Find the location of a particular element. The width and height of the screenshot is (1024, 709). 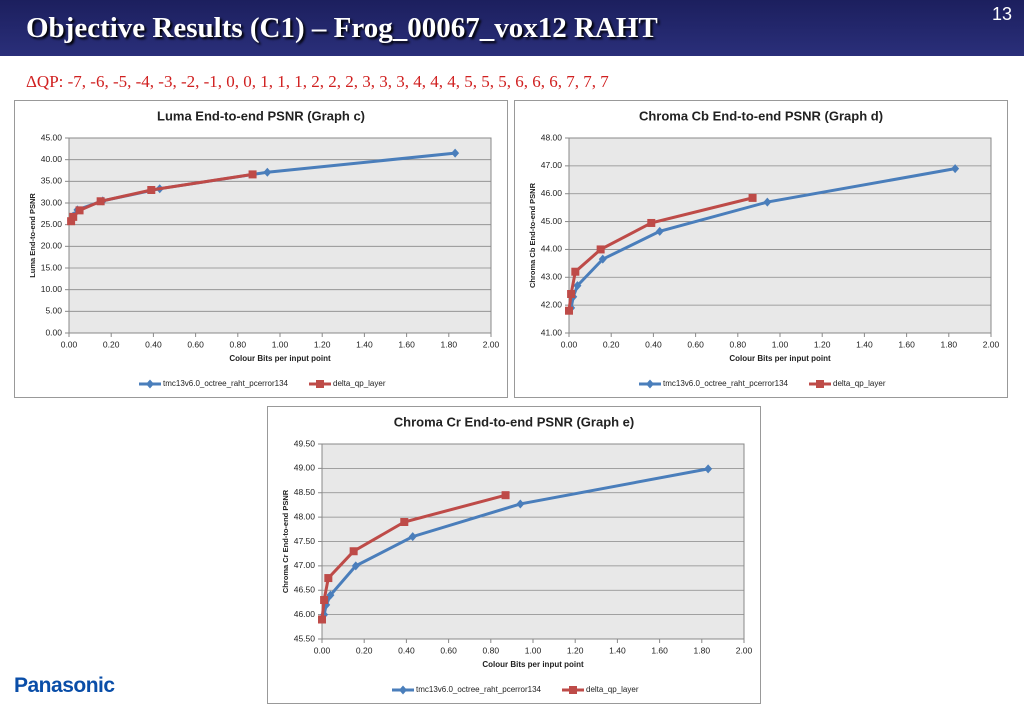

y-tick-label: 45.00 is located at coordinates (552, 221).